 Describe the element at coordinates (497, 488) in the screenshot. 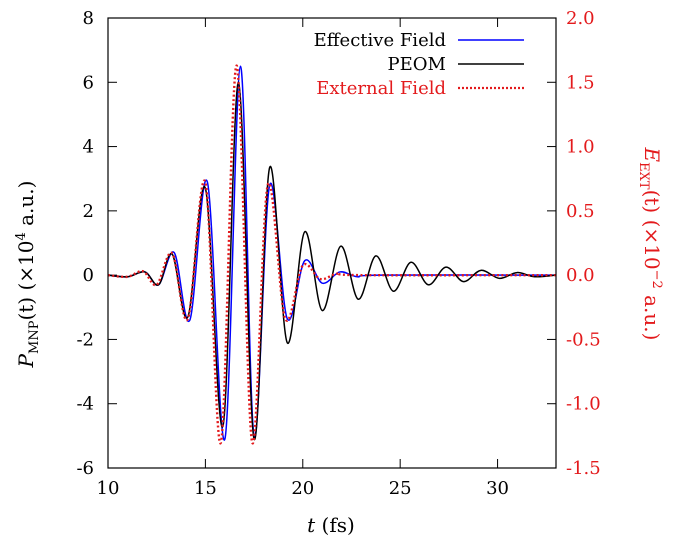

I see `x-tick-label: 30` at that location.